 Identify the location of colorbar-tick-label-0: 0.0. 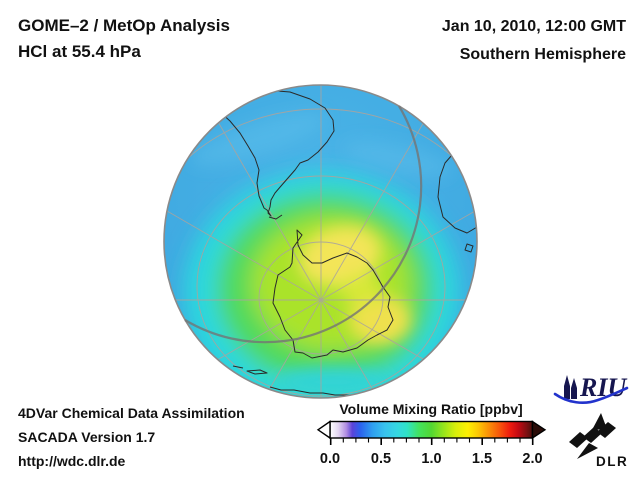
(330, 459).